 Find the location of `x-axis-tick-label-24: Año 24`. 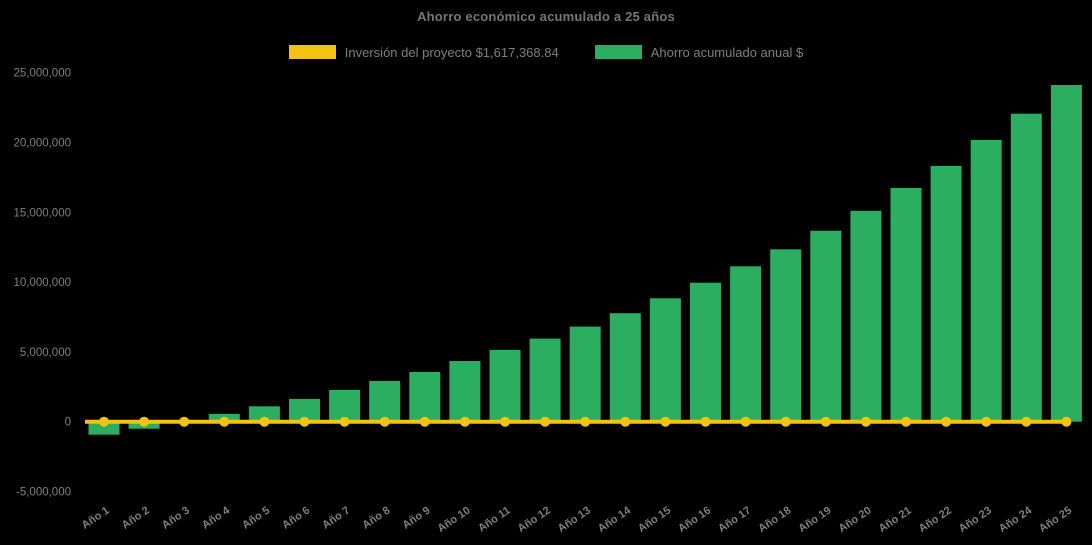

x-axis-tick-label-24: Año 24 is located at coordinates (1016, 519).